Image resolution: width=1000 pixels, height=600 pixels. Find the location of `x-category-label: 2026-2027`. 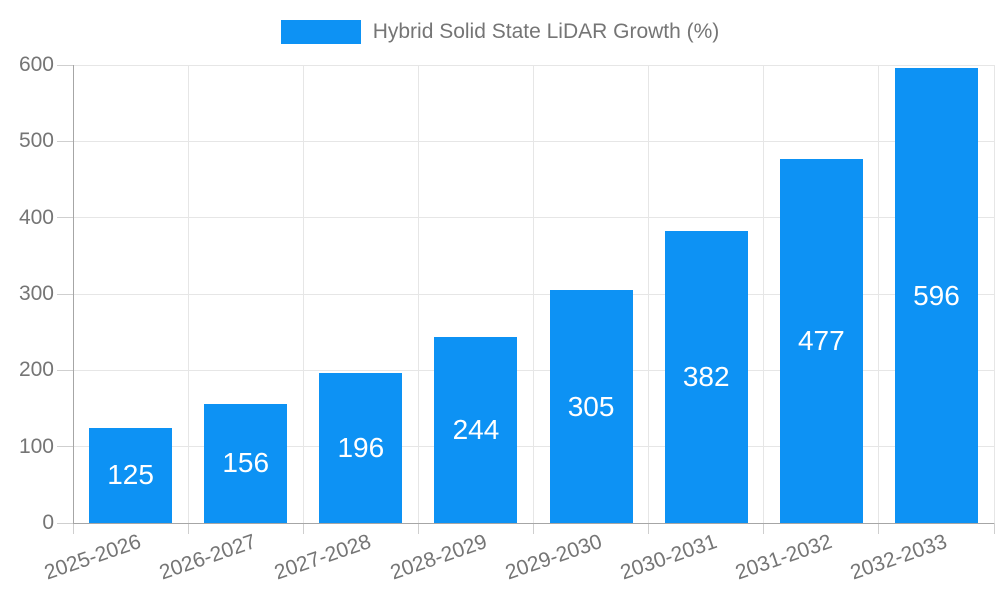

x-category-label: 2026-2027 is located at coordinates (208, 557).